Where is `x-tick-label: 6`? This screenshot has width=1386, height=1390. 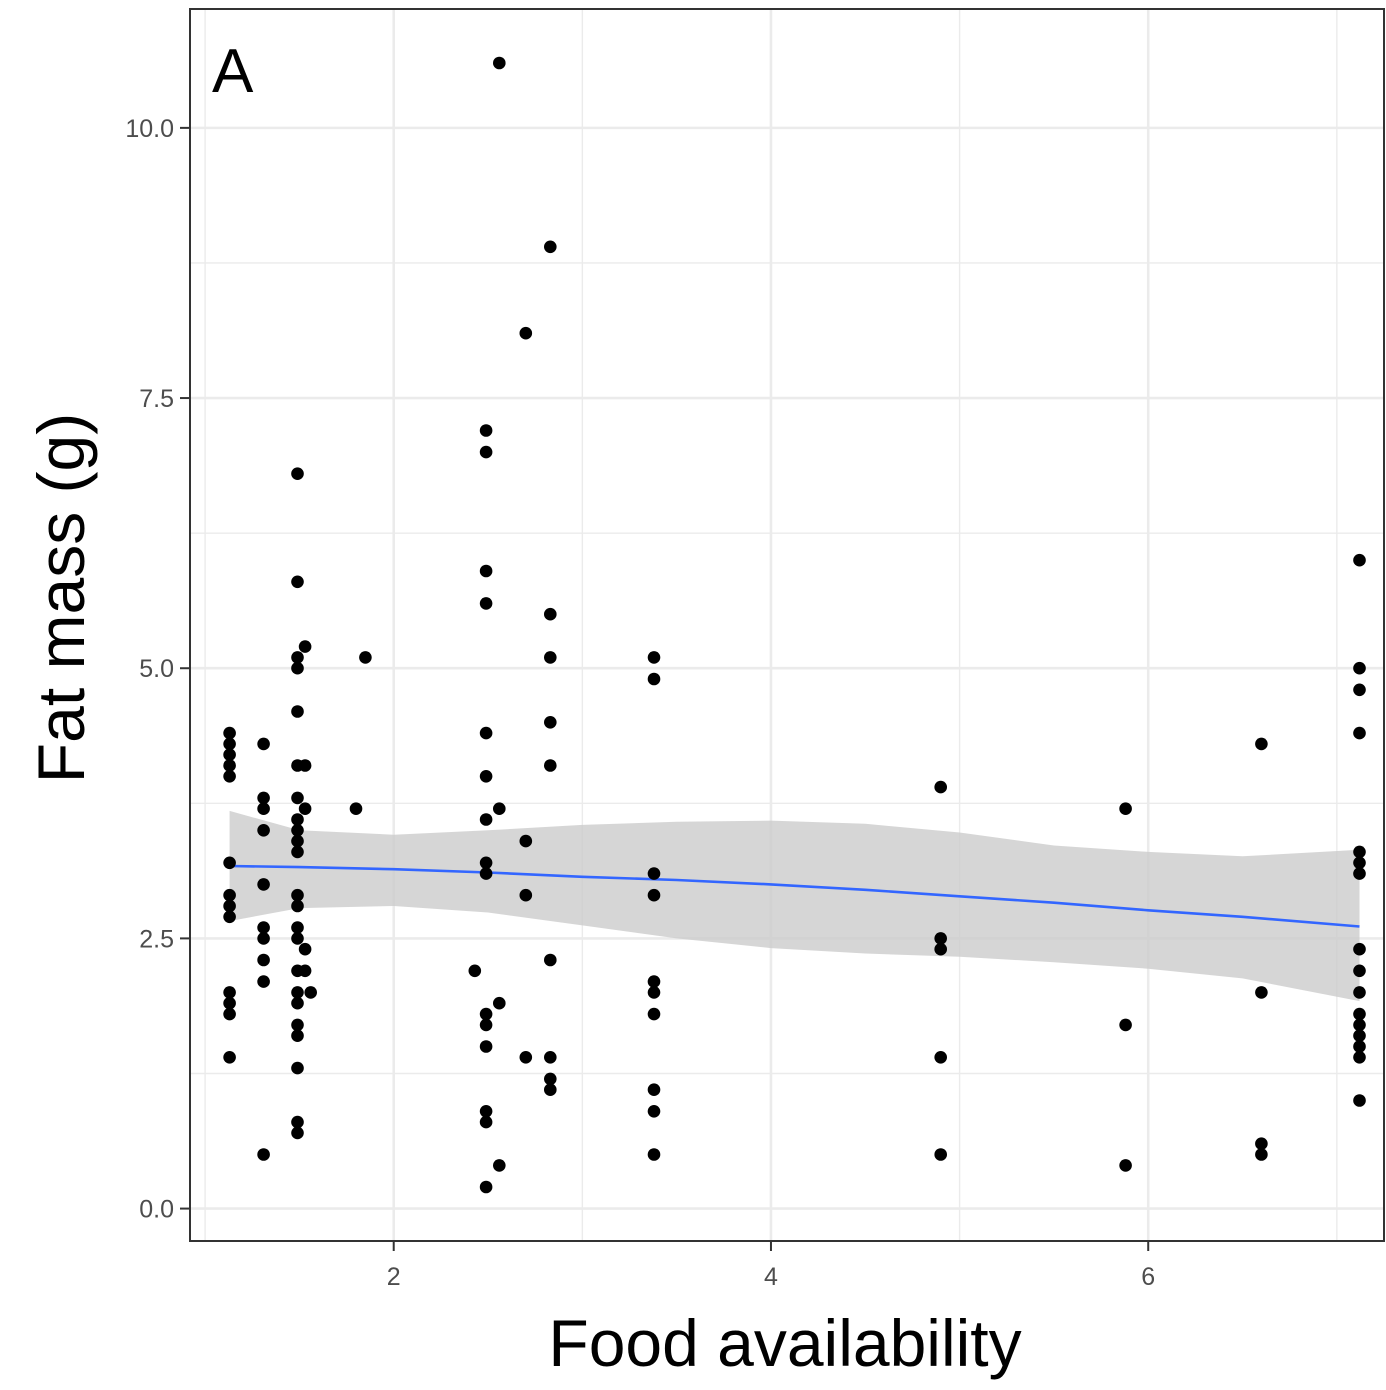
x-tick-label: 6 is located at coordinates (1148, 1277).